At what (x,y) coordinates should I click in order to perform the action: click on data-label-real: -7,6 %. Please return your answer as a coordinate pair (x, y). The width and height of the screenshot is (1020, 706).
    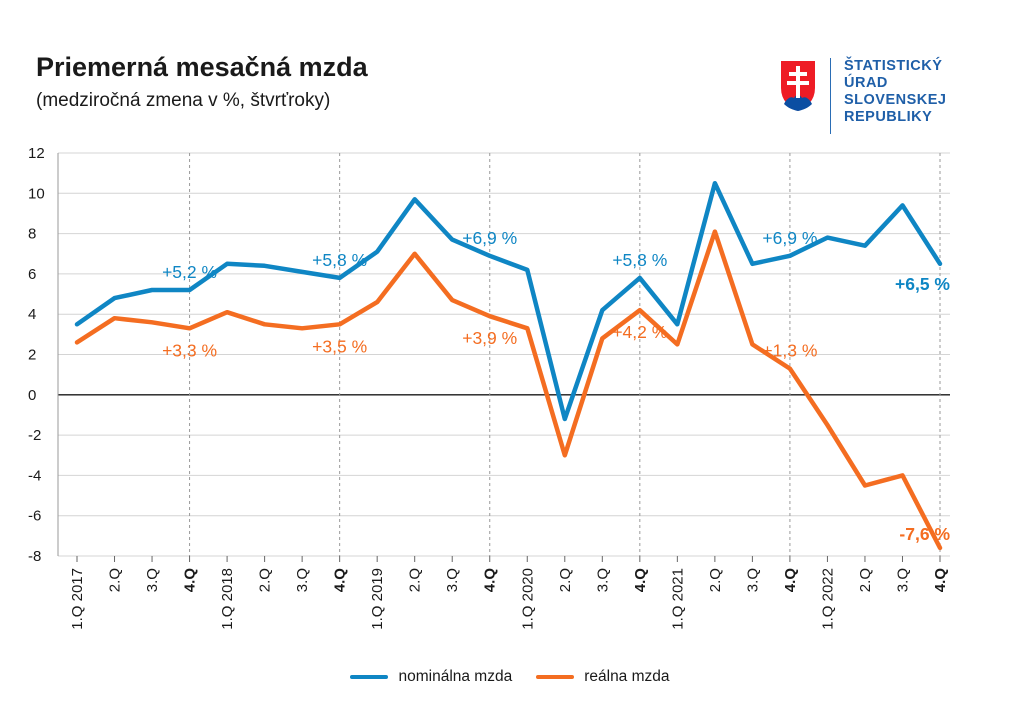
    Looking at the image, I should click on (924, 534).